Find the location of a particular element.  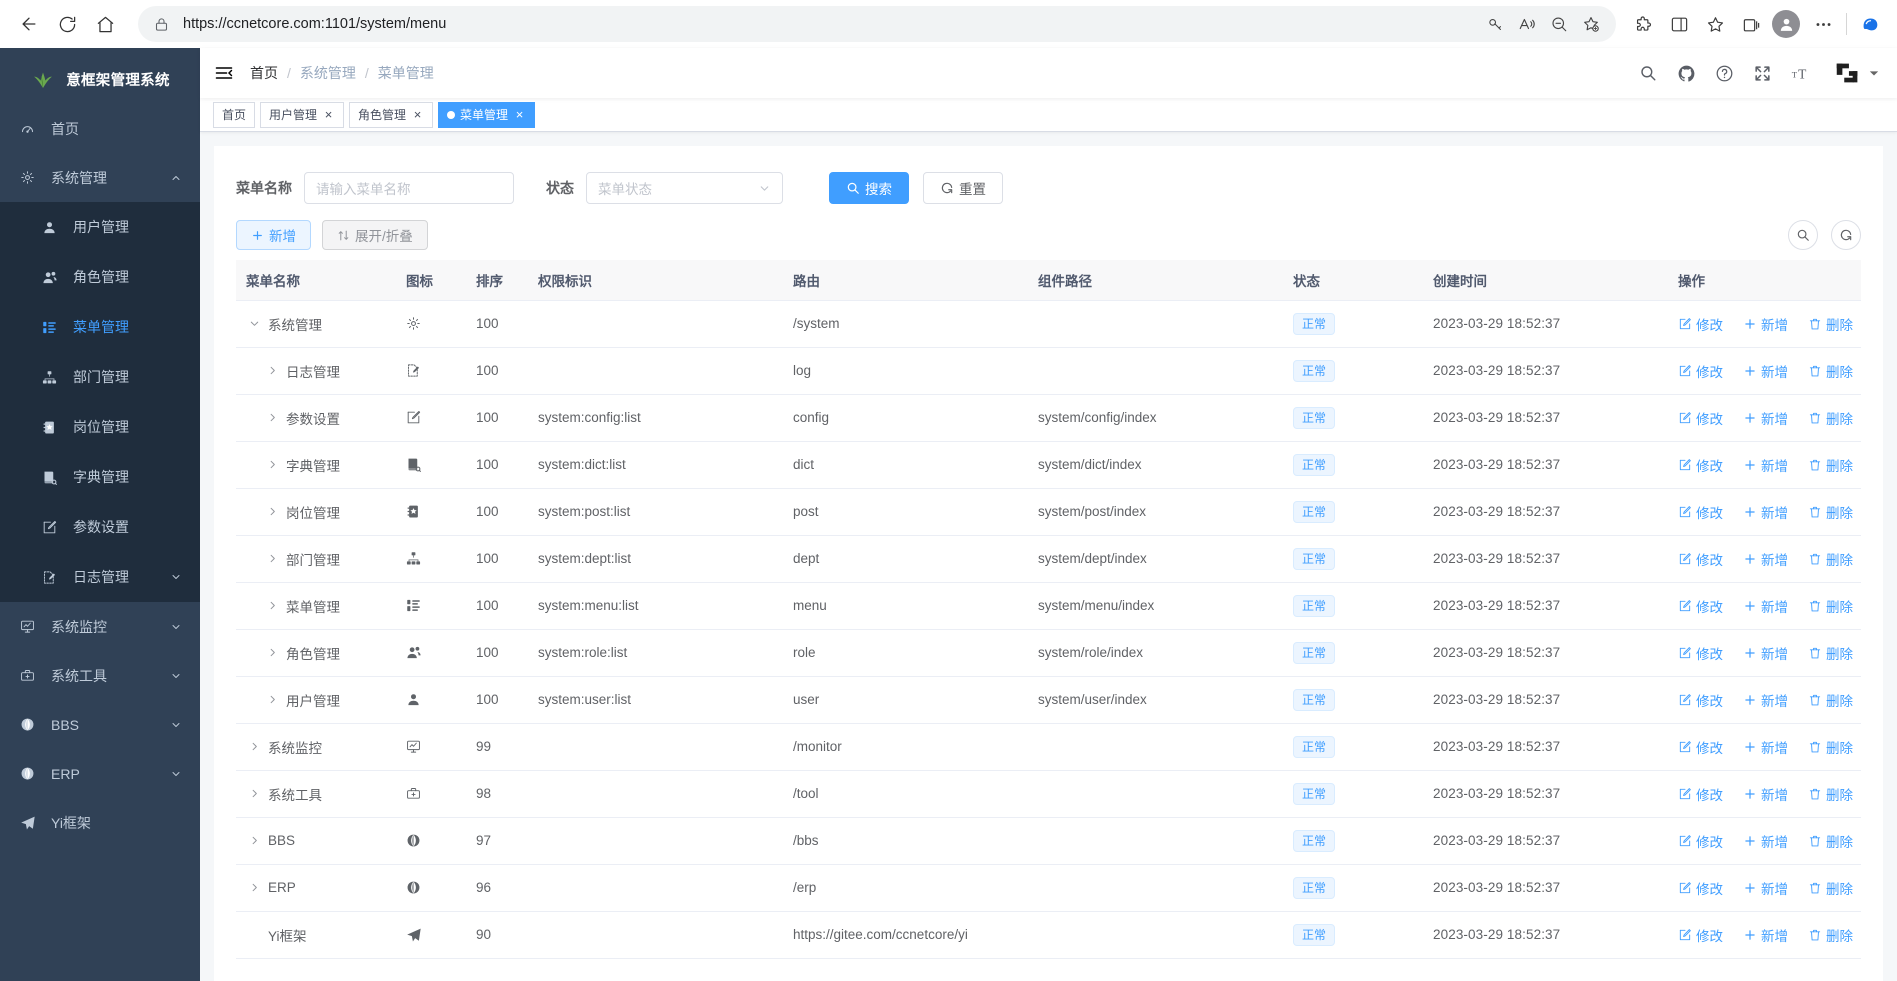

favorites-icon is located at coordinates (1715, 24).